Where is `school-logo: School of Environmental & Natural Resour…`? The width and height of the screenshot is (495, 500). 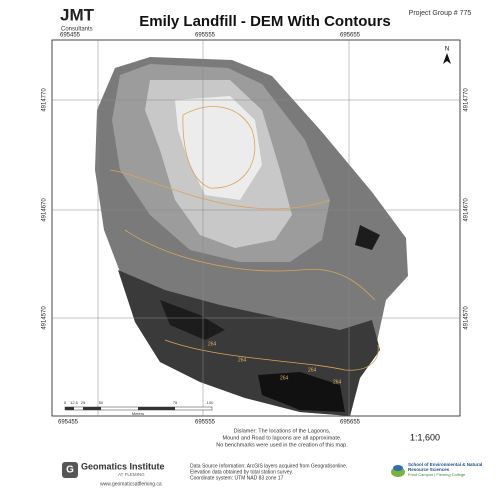
school-logo: School of Environmental & Natural Resour… is located at coordinates (437, 469).